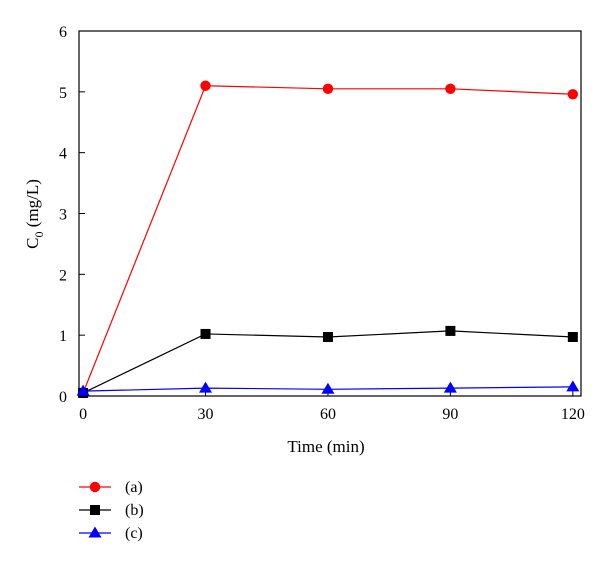 This screenshot has height=568, width=600. What do you see at coordinates (134, 533) in the screenshot?
I see `legend-label: (c)` at bounding box center [134, 533].